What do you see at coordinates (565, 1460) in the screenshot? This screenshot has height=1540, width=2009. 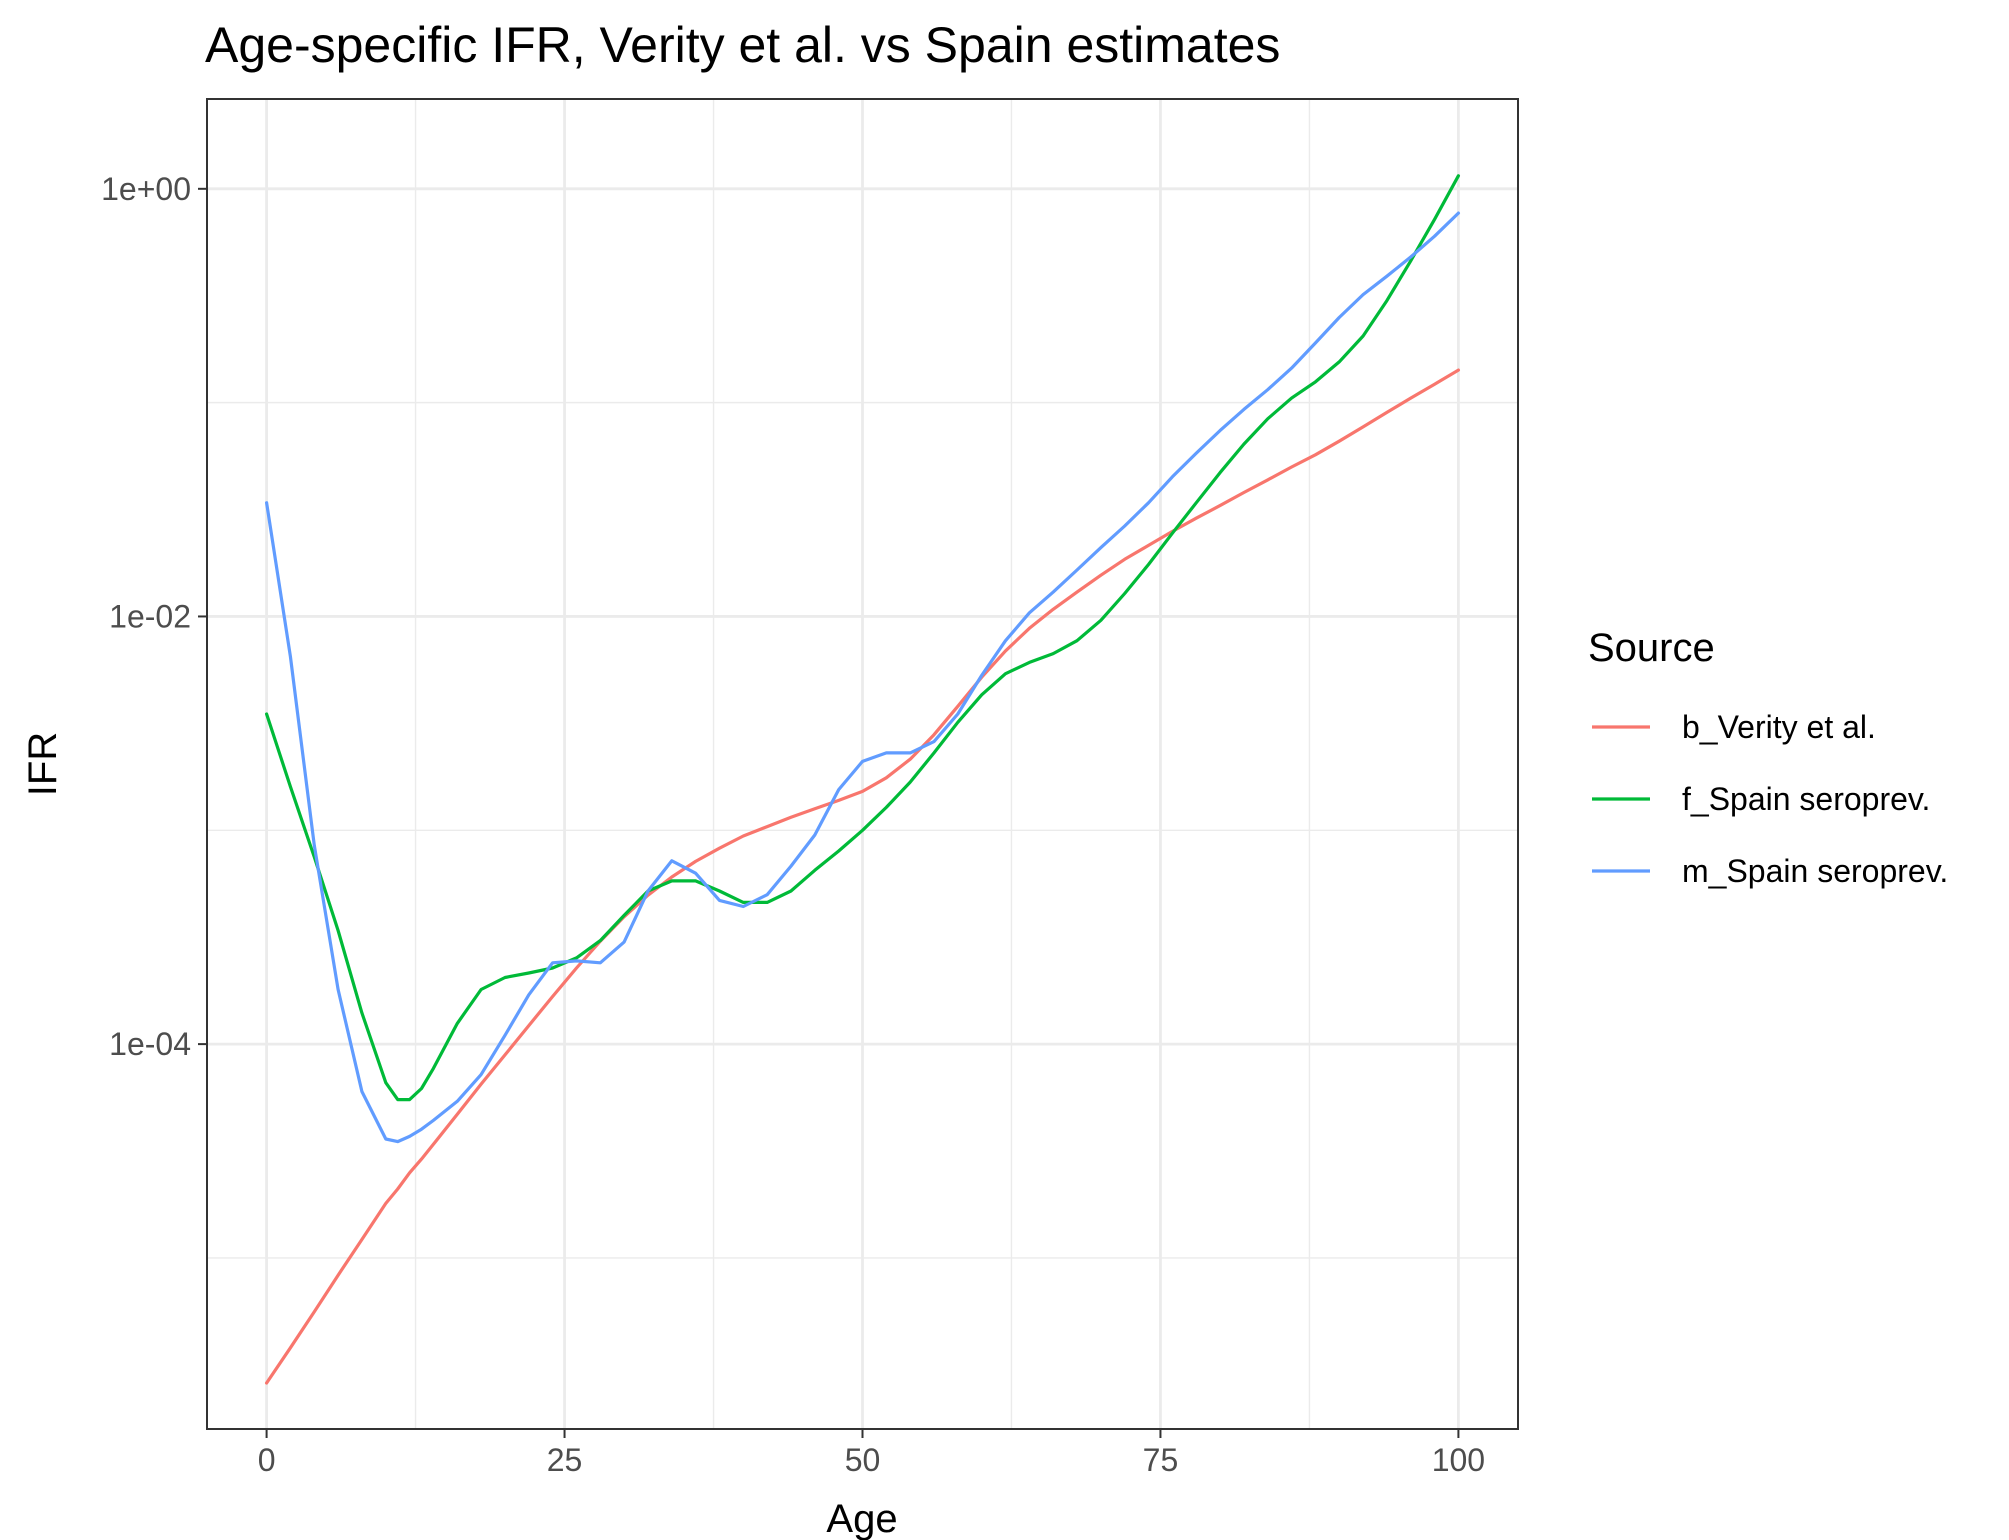 I see `x-tick-label: 25` at bounding box center [565, 1460].